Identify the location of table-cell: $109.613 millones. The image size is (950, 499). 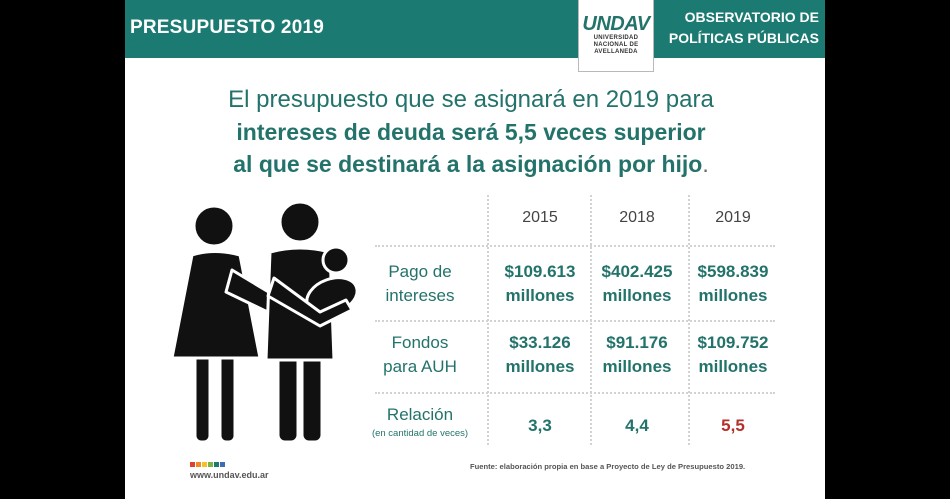
(540, 284).